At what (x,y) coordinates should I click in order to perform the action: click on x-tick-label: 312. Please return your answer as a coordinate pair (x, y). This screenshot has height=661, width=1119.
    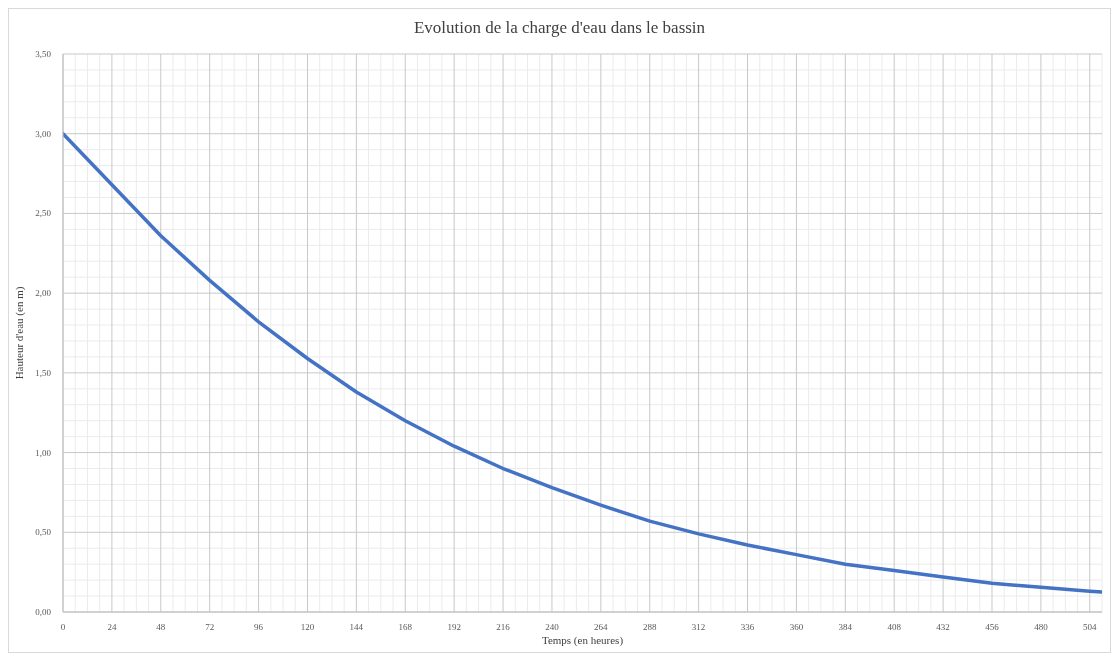
    Looking at the image, I should click on (698, 627).